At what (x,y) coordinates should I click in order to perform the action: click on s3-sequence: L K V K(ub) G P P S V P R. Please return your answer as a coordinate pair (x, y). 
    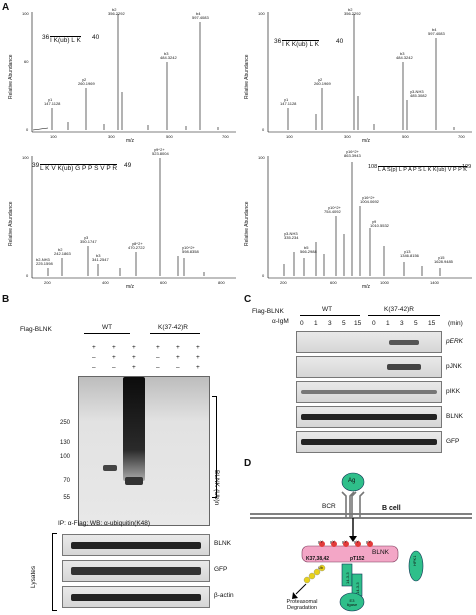
    Looking at the image, I should click on (79, 168).